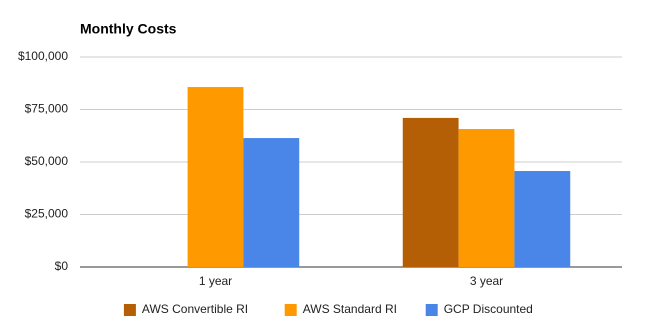 The height and width of the screenshot is (335, 664). What do you see at coordinates (62, 266) in the screenshot?
I see `y-tick-label: $0` at bounding box center [62, 266].